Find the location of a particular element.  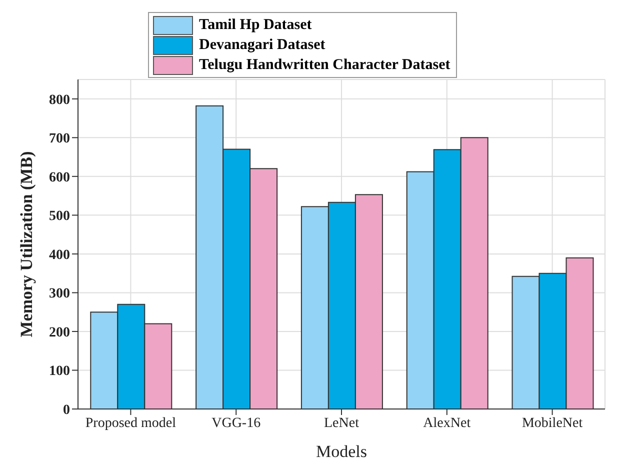

y-tick-label: 300 is located at coordinates (59, 294).